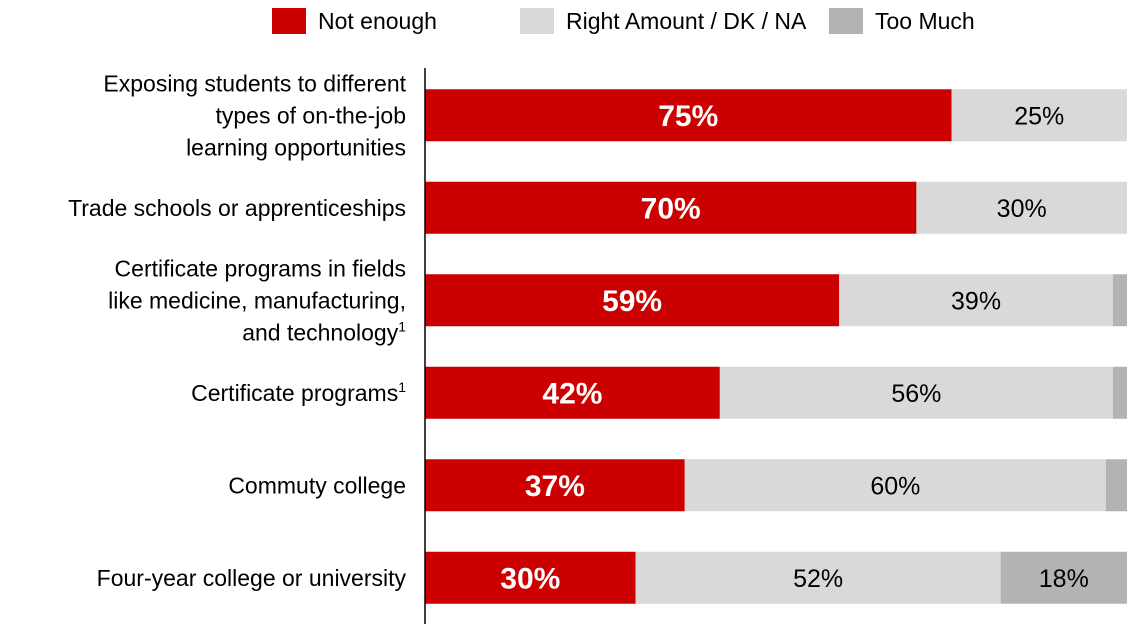  I want to click on data-label: 42%, so click(572, 393).